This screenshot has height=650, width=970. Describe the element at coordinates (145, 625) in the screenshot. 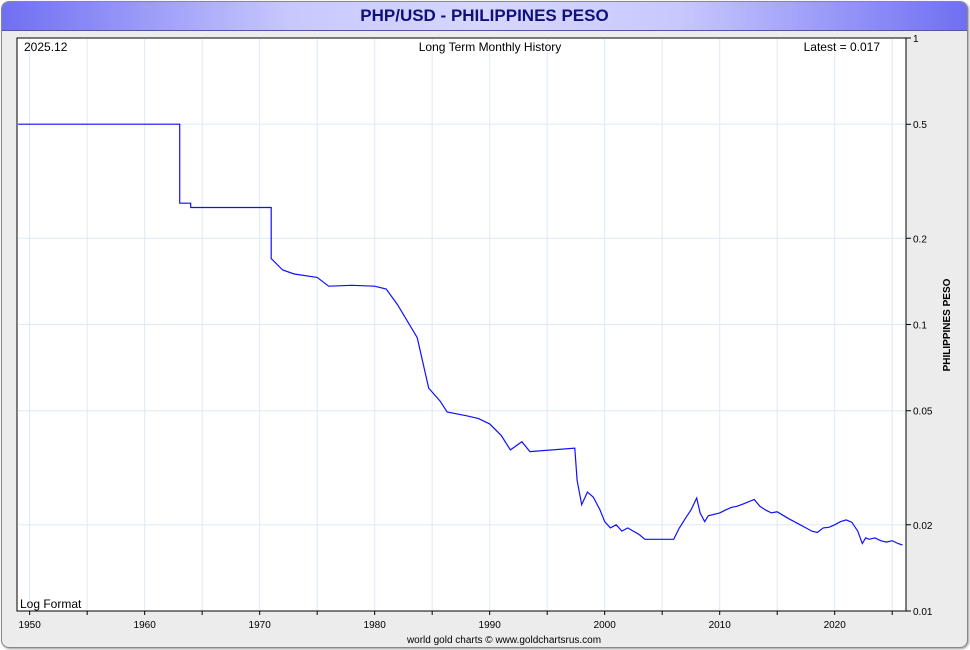

I see `x-tick-label: 1960` at that location.